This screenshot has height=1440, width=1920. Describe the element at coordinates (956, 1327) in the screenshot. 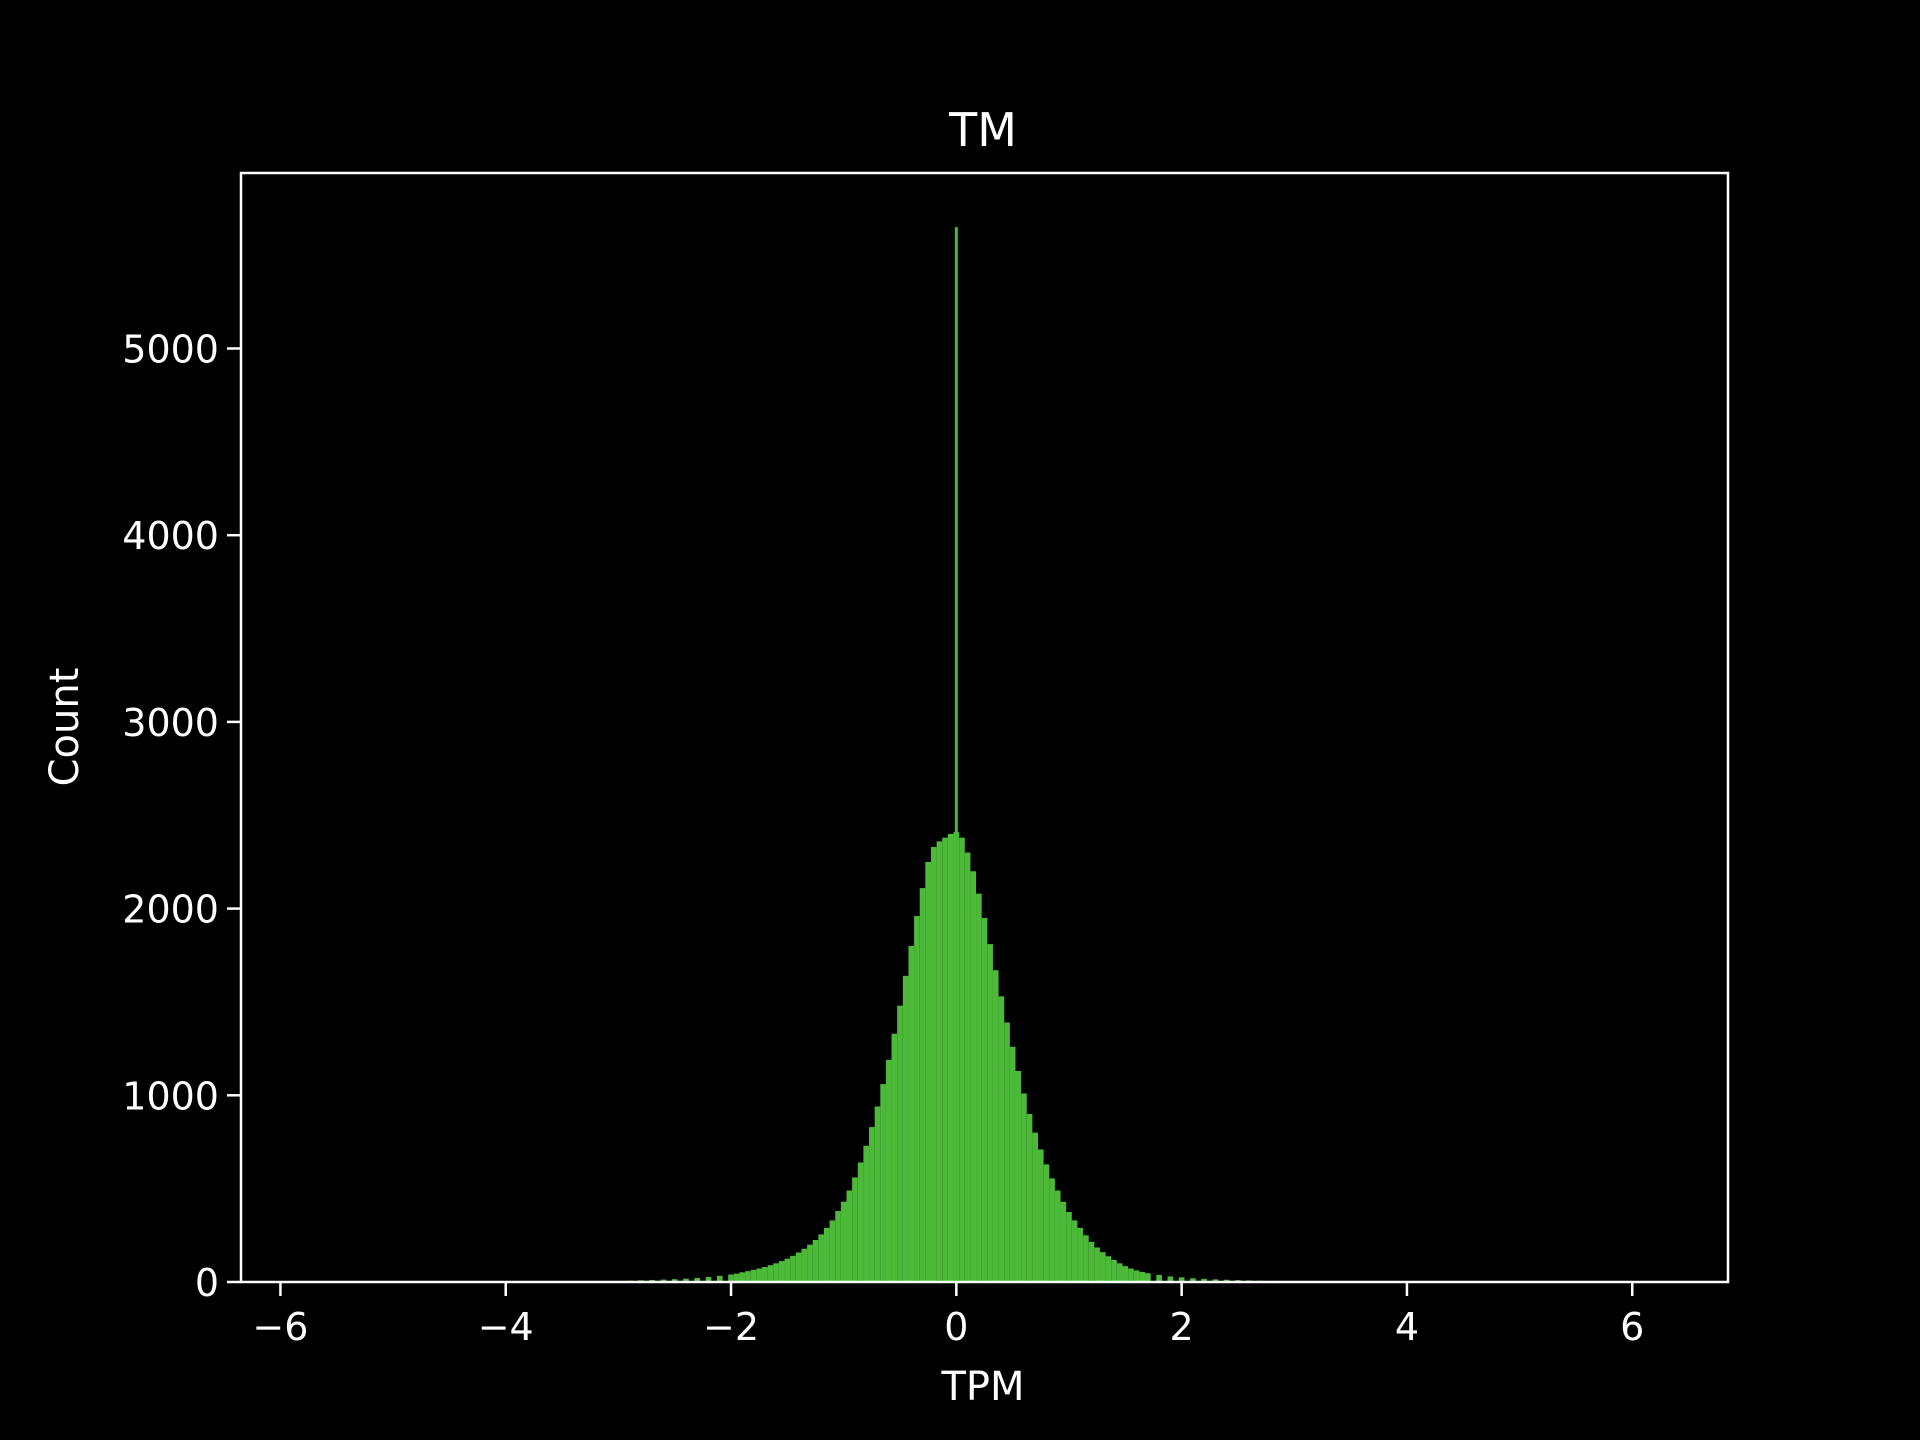

I see `x-tick-label: 0` at that location.